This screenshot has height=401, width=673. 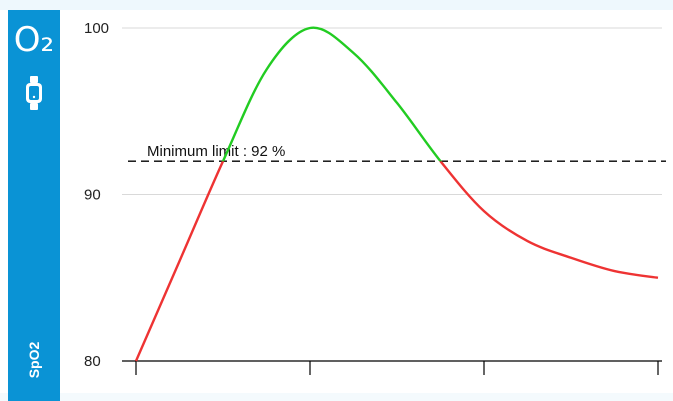 I want to click on threshold-label: Minimum limit : 92 %, so click(x=216, y=151).